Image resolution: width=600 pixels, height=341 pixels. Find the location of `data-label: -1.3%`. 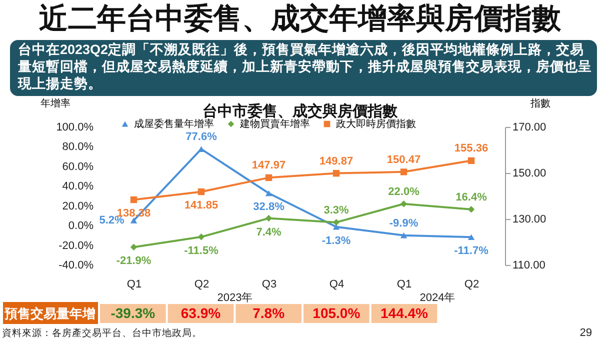

data-label: -1.3% is located at coordinates (336, 240).